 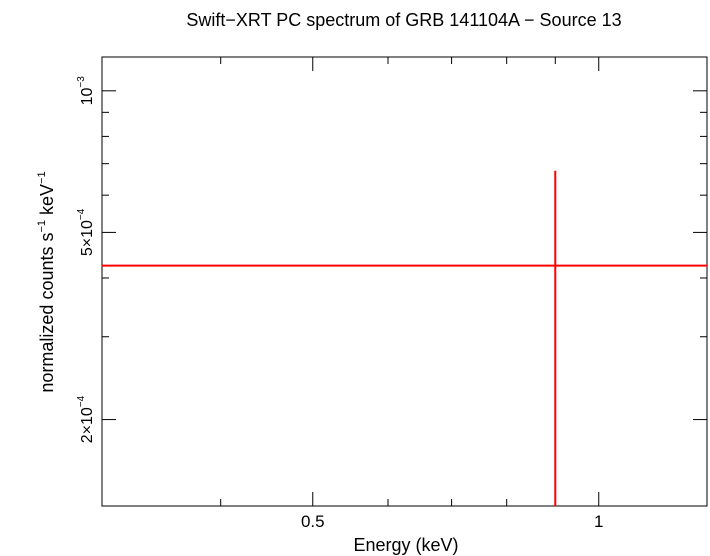 I want to click on y-axis-label-exp1: −1, so click(x=42, y=226).